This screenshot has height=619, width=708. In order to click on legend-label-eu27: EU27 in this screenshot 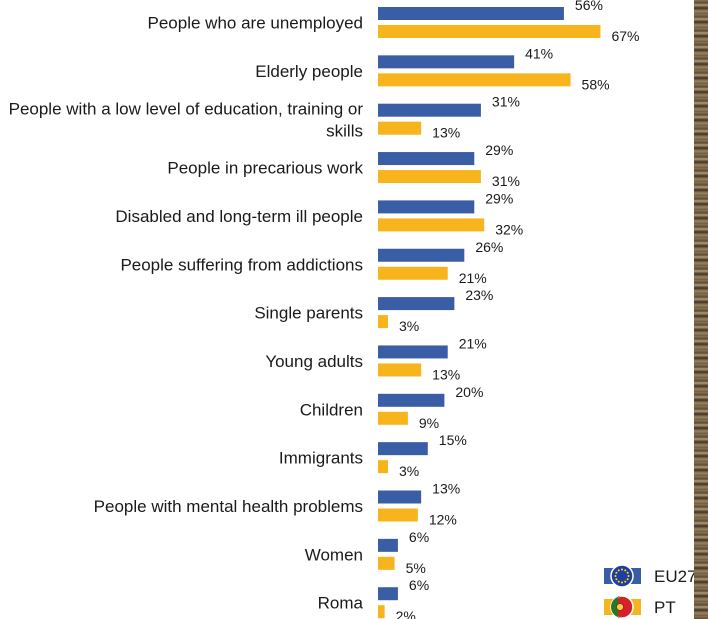, I will do `click(675, 576)`.